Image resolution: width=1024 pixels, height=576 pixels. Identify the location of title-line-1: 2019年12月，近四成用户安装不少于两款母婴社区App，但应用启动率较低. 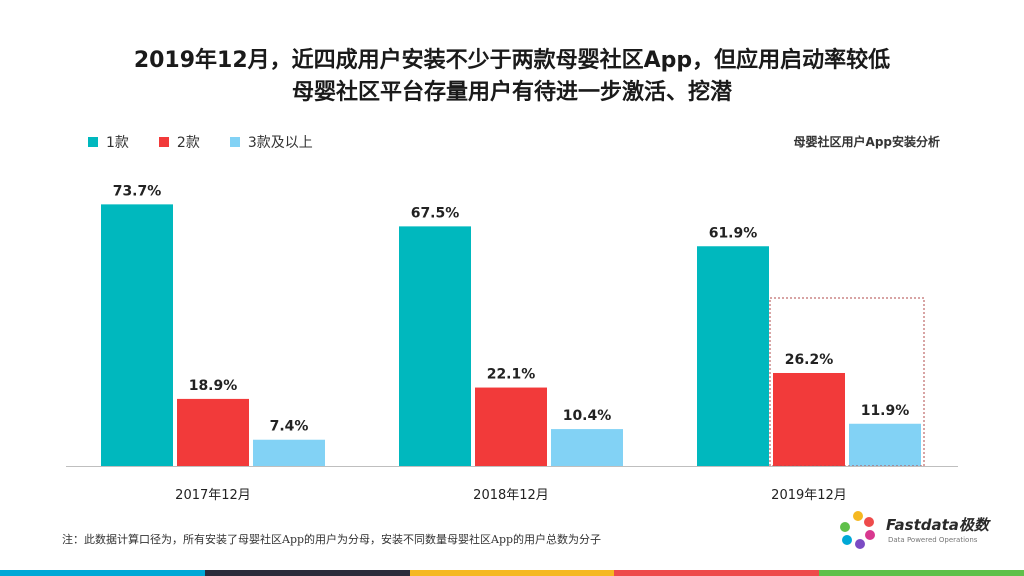
(512, 60).